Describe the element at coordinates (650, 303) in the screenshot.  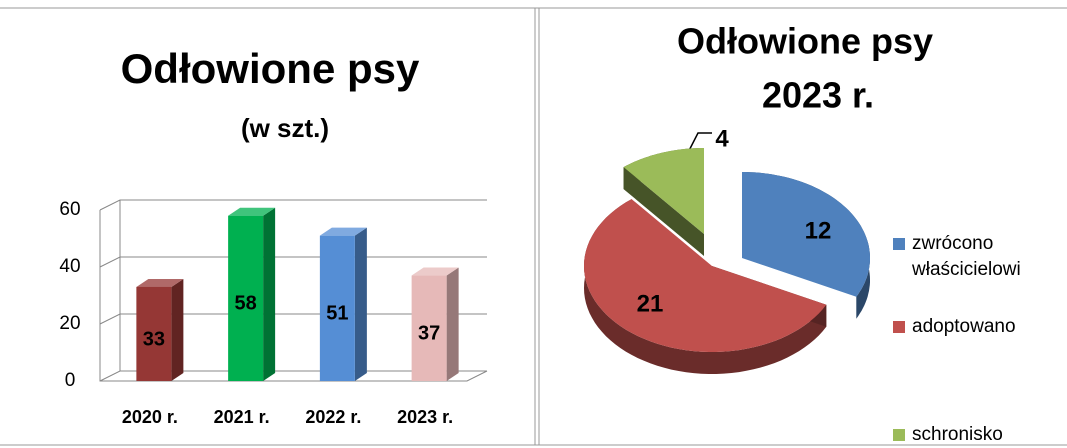
I see `value-label: 21` at that location.